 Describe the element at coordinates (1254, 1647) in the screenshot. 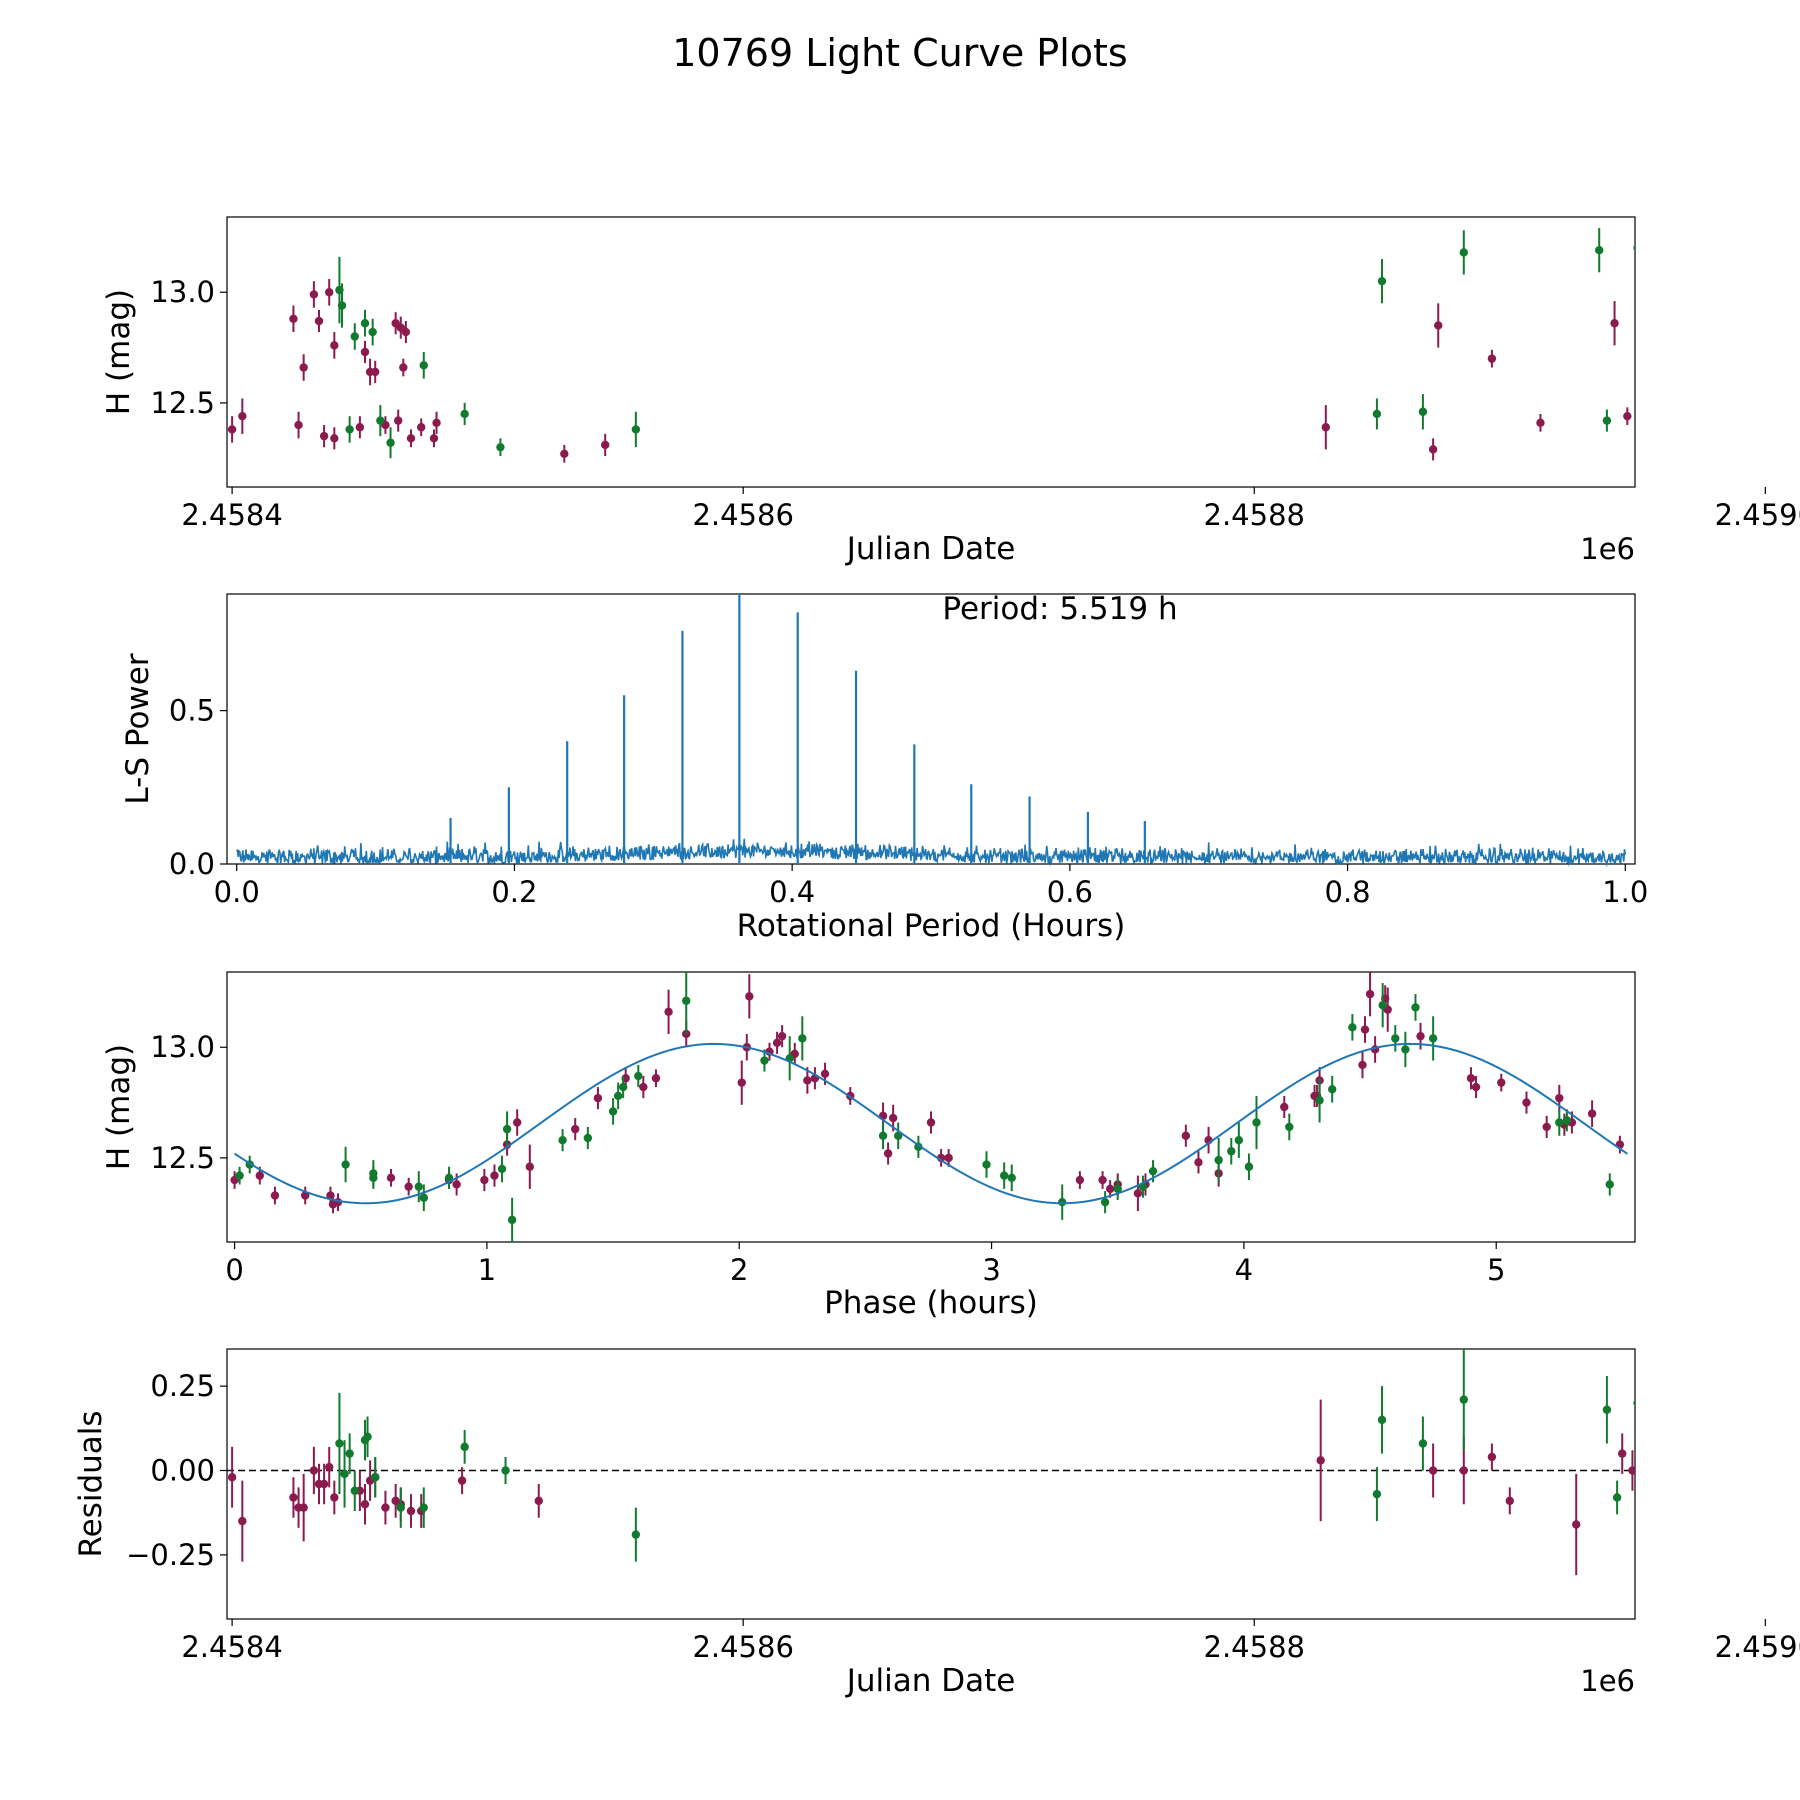

I see `residuals-xtick-label: 2.4588` at that location.